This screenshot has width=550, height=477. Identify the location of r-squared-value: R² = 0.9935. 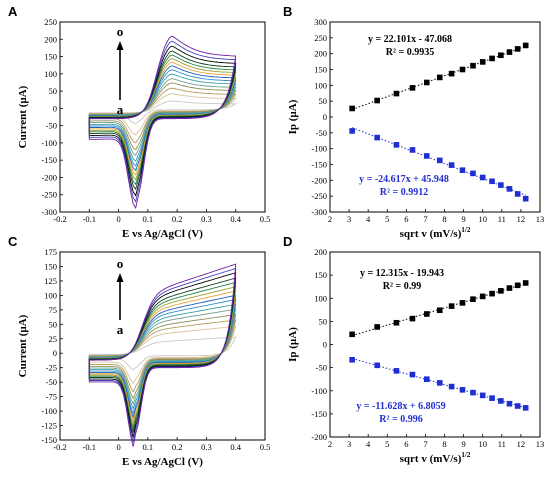
(410, 52).